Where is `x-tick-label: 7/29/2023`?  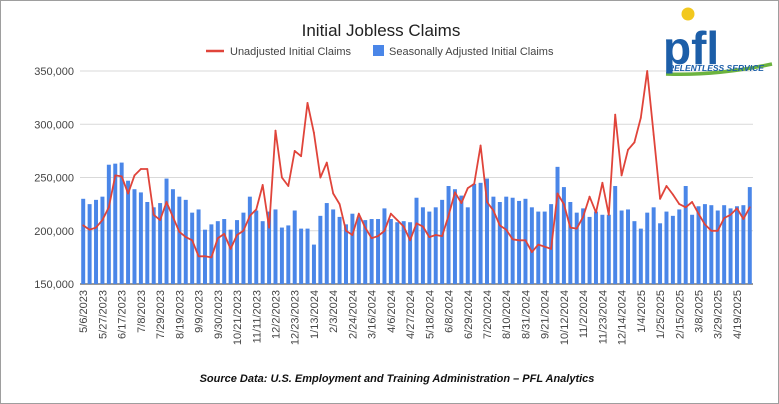 x-tick-label: 7/29/2023 is located at coordinates (161, 314).